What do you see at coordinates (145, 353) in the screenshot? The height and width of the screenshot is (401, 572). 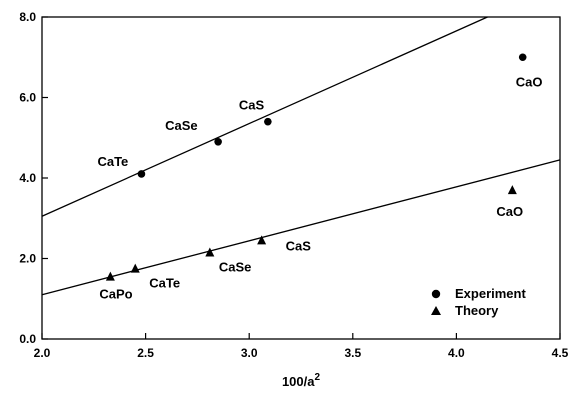 I see `x-tick-label: 2.5` at bounding box center [145, 353].